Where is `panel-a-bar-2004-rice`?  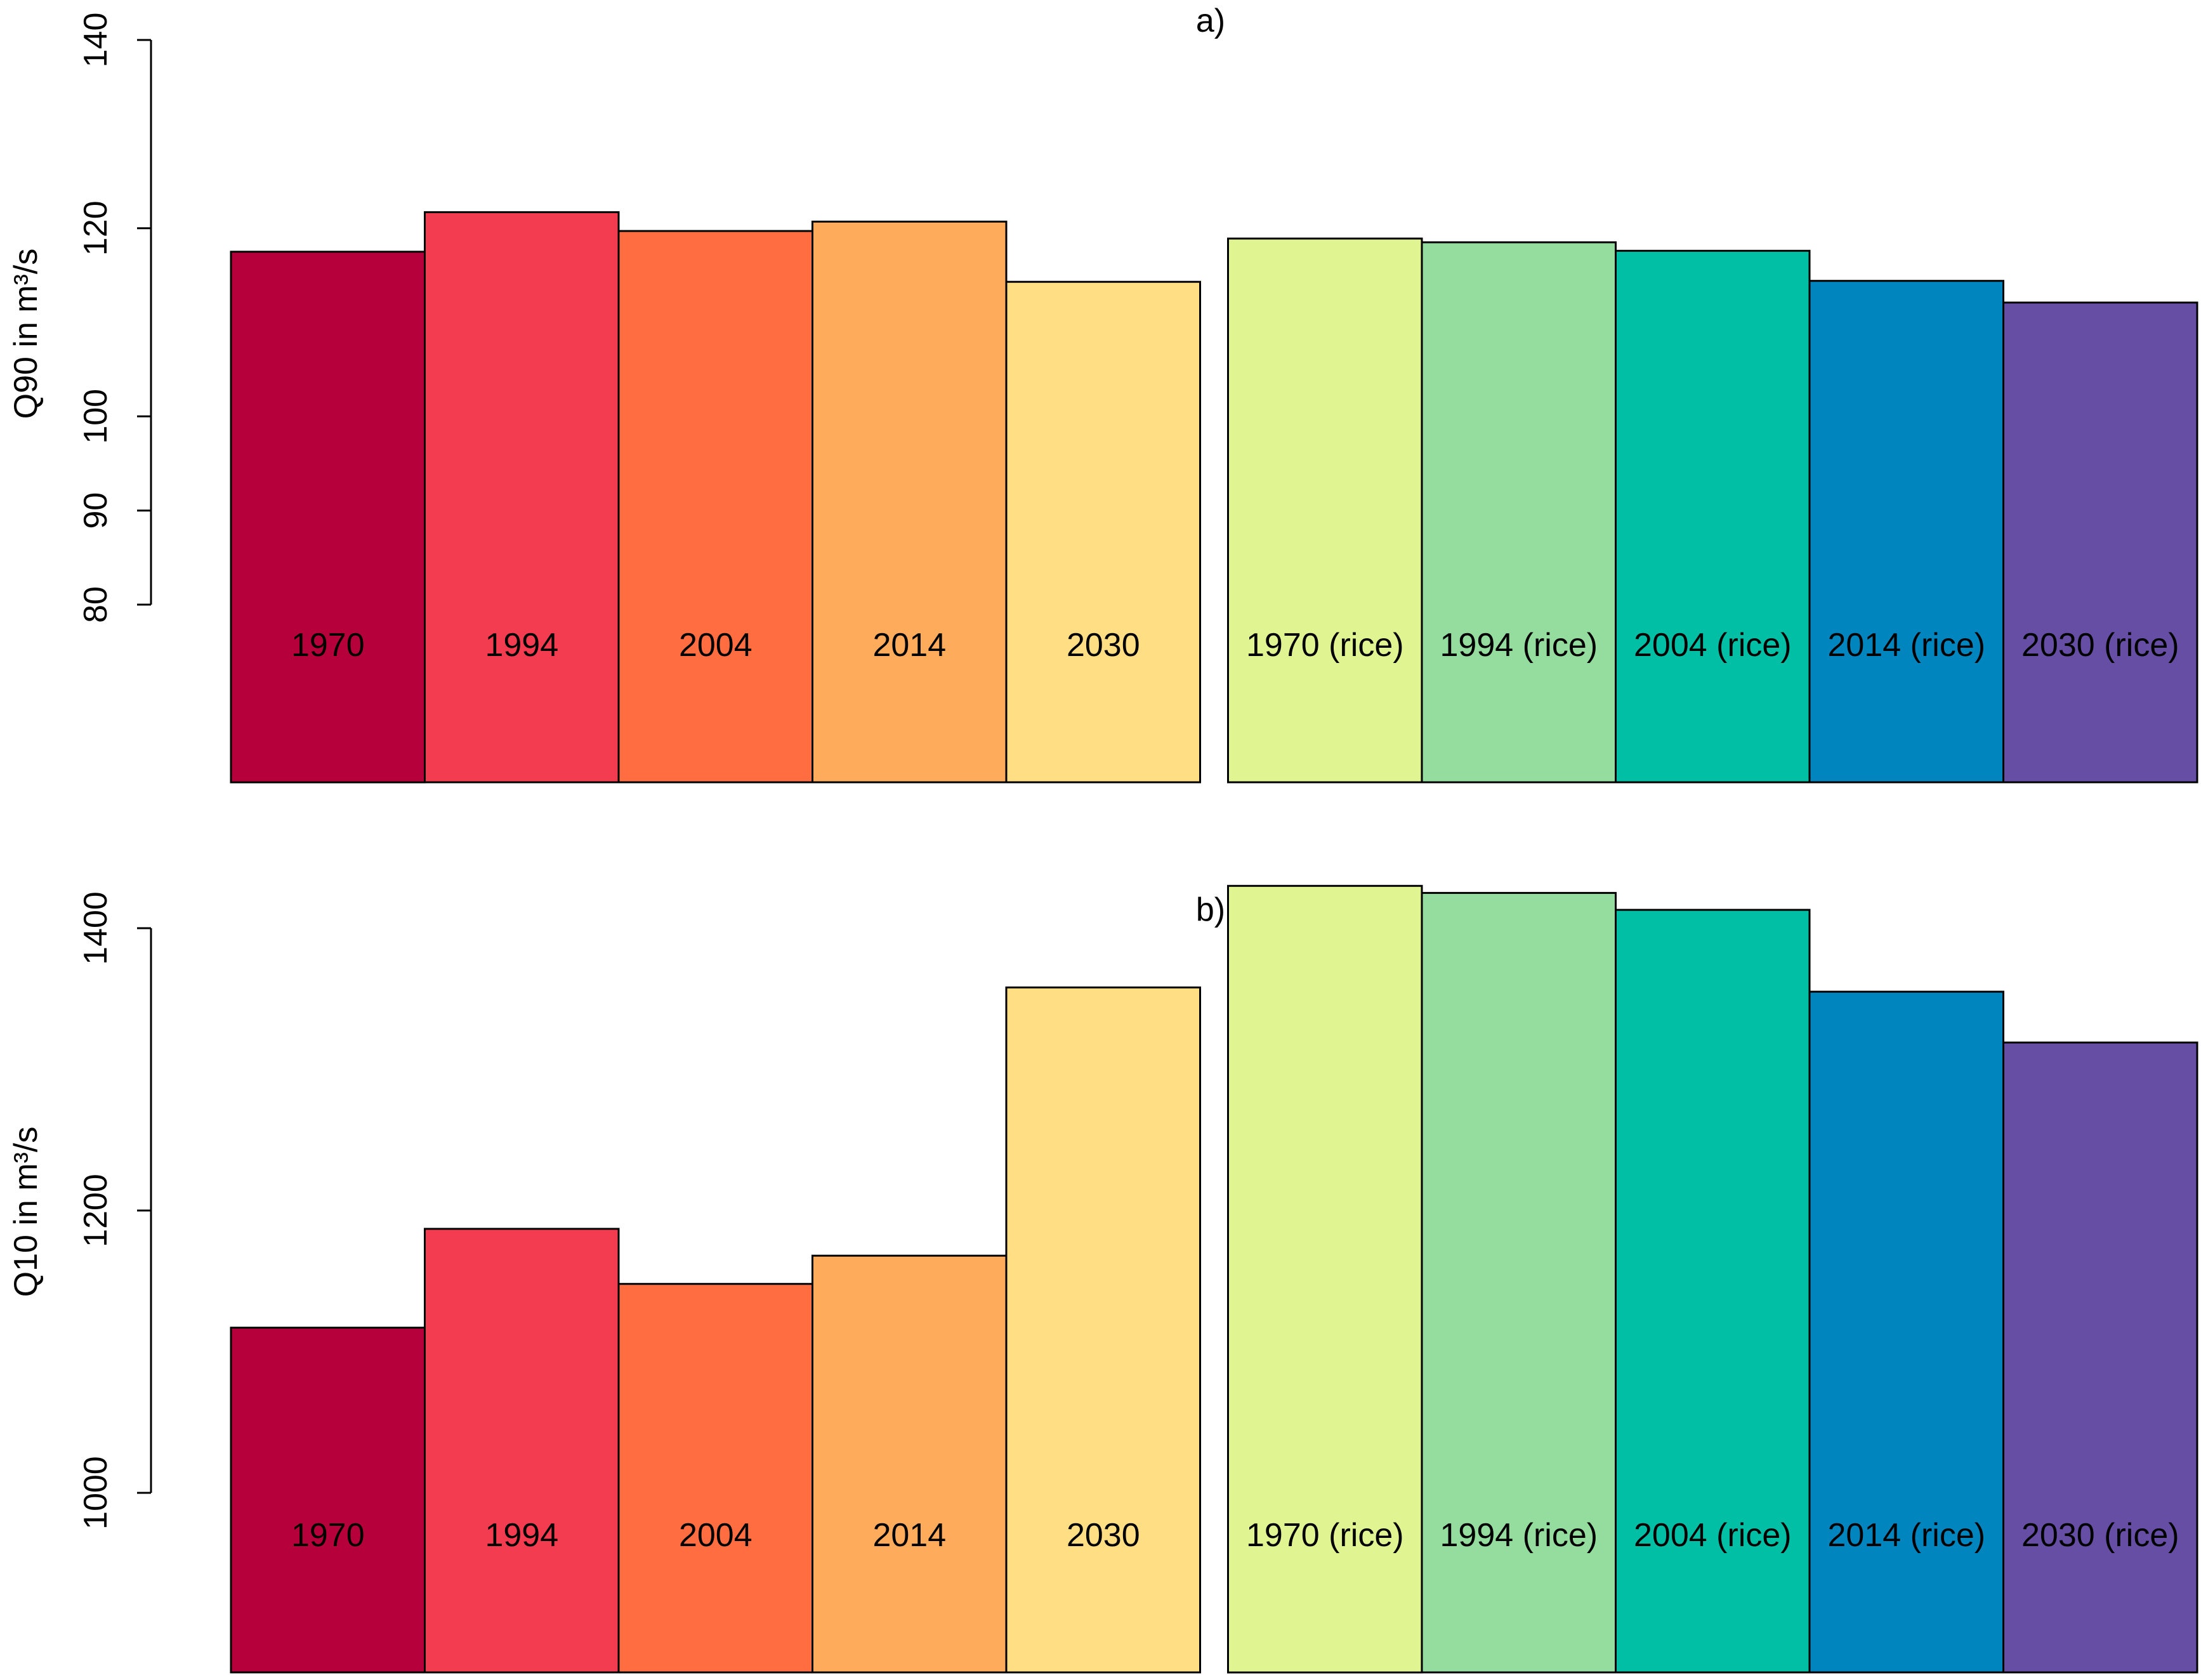
panel-a-bar-2004-rice is located at coordinates (1713, 516).